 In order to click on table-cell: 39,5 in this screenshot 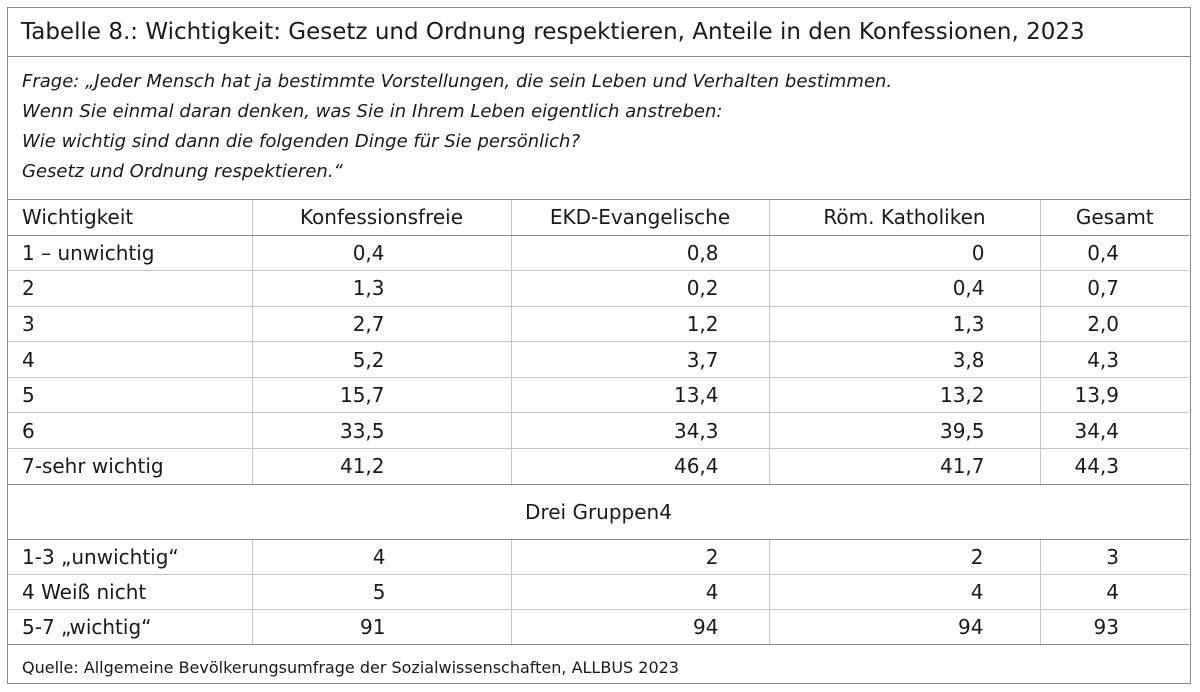, I will do `click(904, 431)`.